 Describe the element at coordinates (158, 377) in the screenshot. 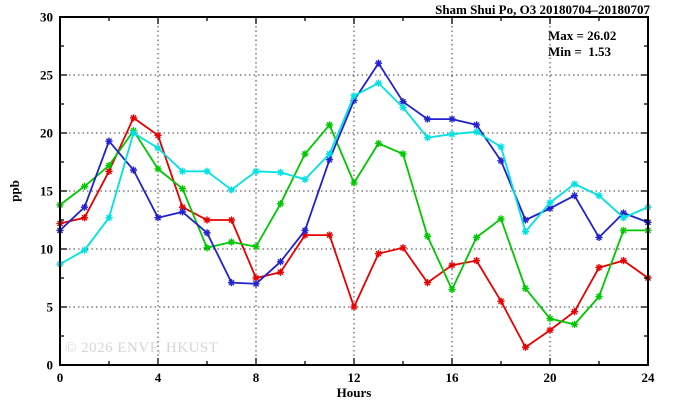

I see `svg-text: 4` at that location.